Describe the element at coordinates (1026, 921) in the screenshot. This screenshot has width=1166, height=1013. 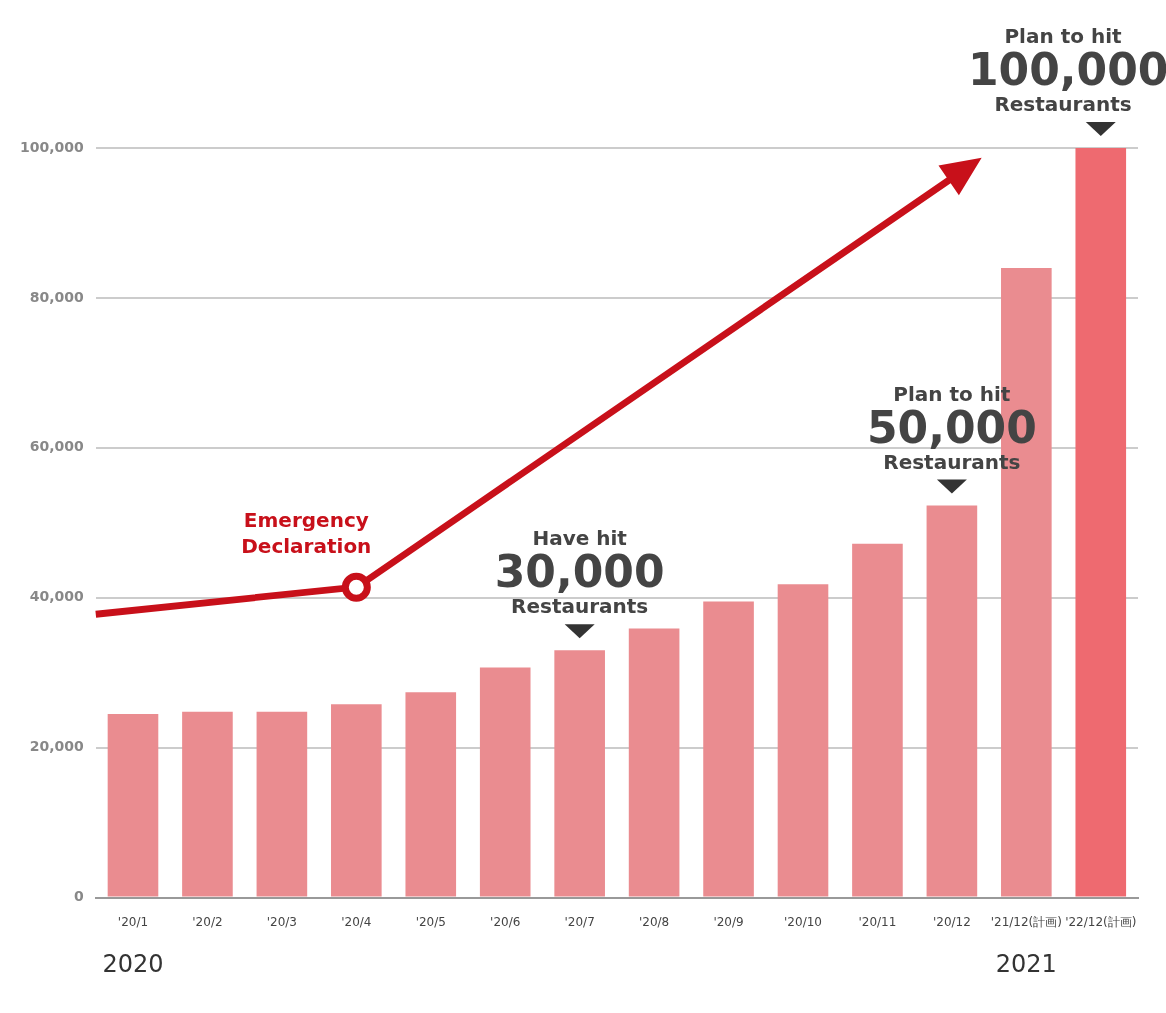
I see `x-tick-label: '21/12(計画)` at that location.